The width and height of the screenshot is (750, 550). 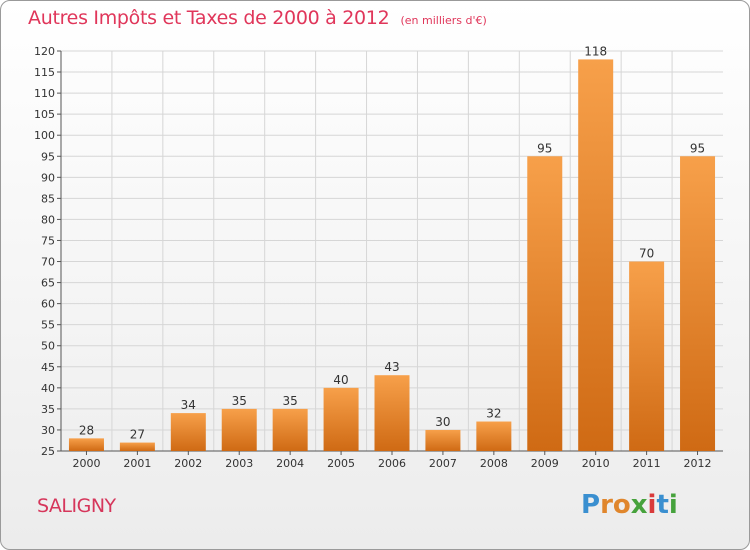 I want to click on x-tick-label-2003: 2003, so click(x=239, y=463).